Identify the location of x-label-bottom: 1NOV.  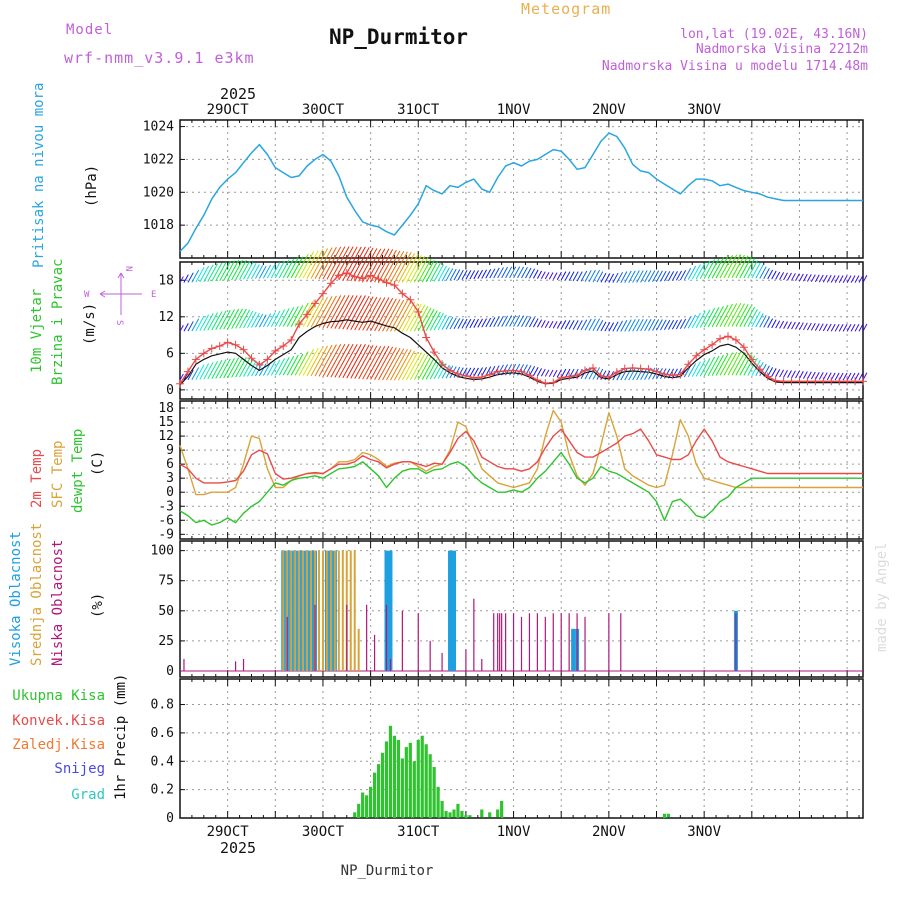
(514, 832).